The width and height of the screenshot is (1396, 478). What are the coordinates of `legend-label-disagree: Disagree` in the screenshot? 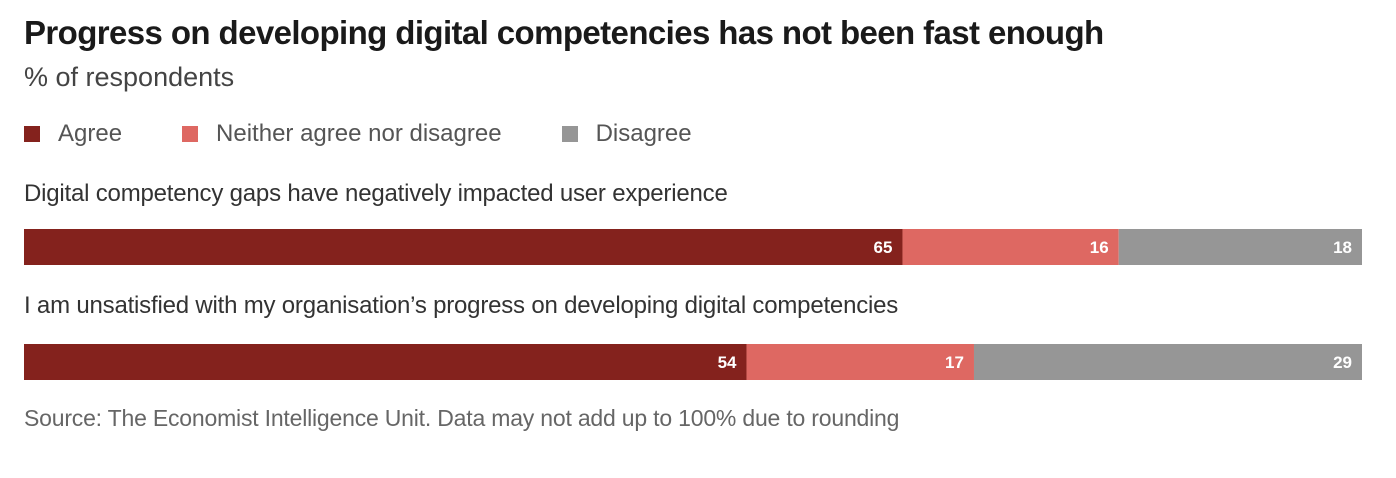 It's located at (643, 133).